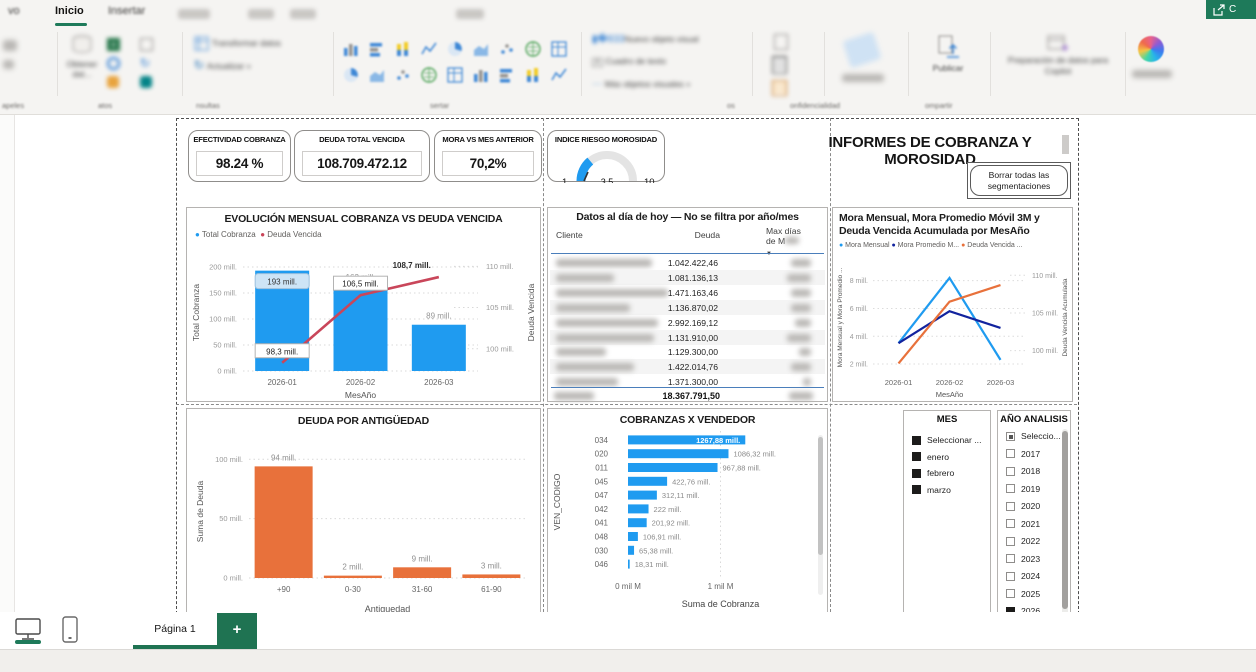  What do you see at coordinates (1065, 144) in the screenshot?
I see `textbox-scrollbar` at bounding box center [1065, 144].